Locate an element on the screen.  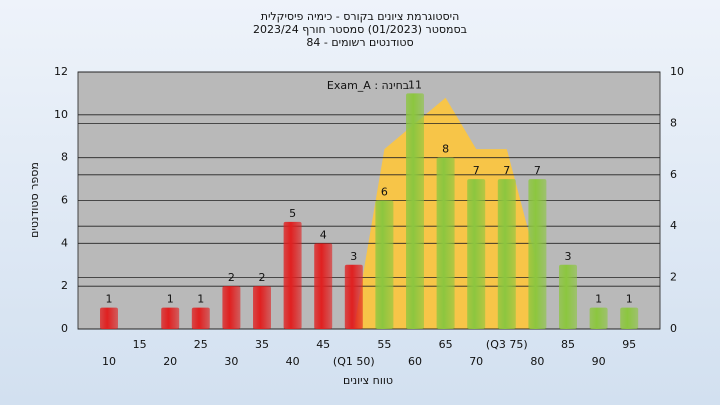
y-tick-label: 0 is located at coordinates (64, 328).